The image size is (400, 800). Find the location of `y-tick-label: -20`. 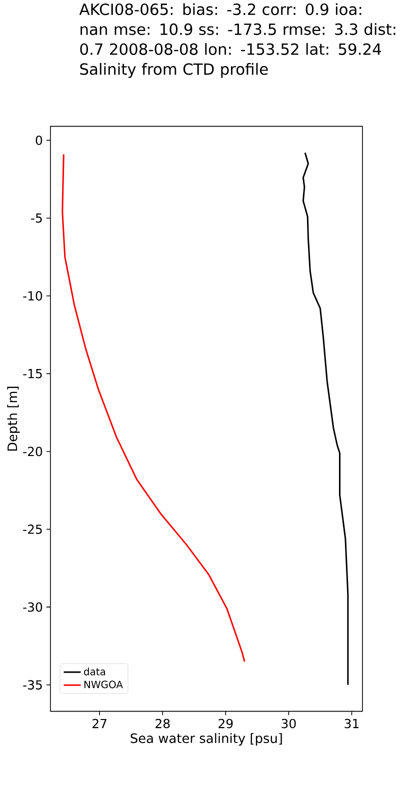

y-tick-label: -20 is located at coordinates (32, 451).